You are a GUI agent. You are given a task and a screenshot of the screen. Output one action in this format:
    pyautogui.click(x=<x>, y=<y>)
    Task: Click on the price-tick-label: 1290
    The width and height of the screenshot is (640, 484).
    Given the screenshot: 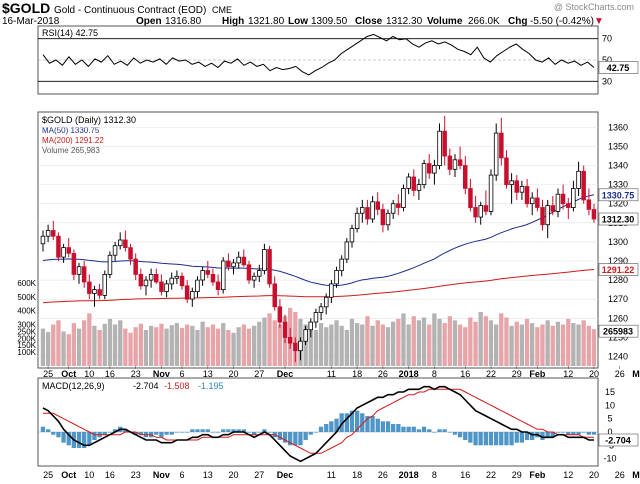 What is the action you would take?
    pyautogui.click(x=618, y=261)
    